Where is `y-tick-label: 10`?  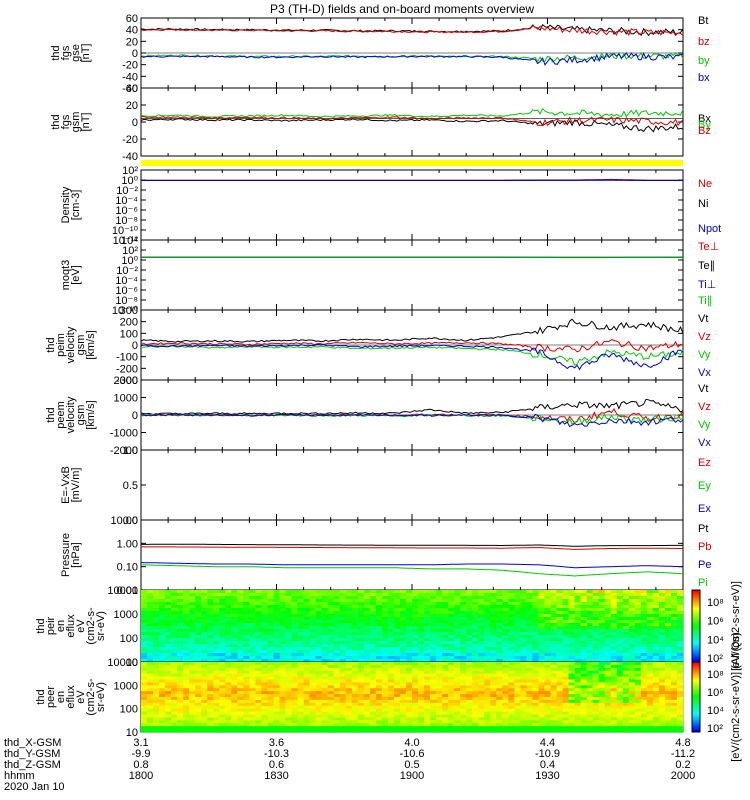
y-tick-label: 10 is located at coordinates (132, 663).